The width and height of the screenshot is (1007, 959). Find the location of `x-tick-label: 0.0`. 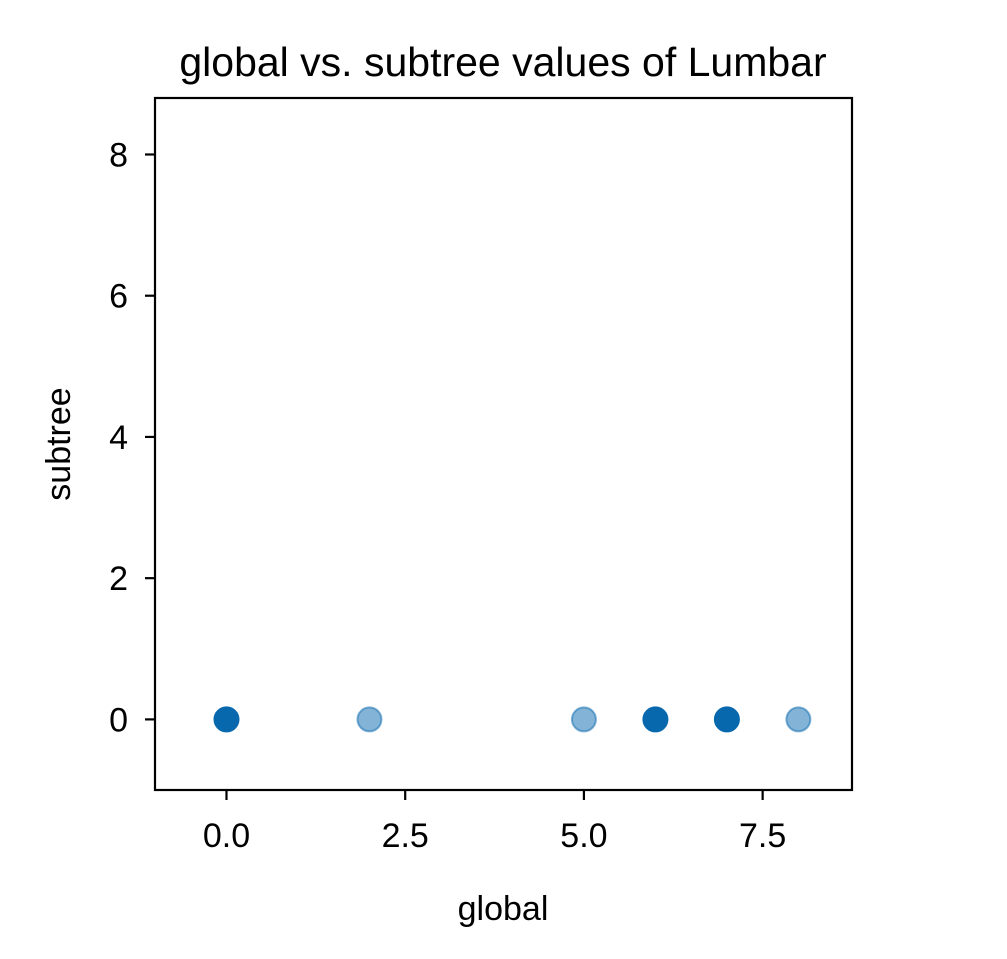

x-tick-label: 0.0 is located at coordinates (226, 836).